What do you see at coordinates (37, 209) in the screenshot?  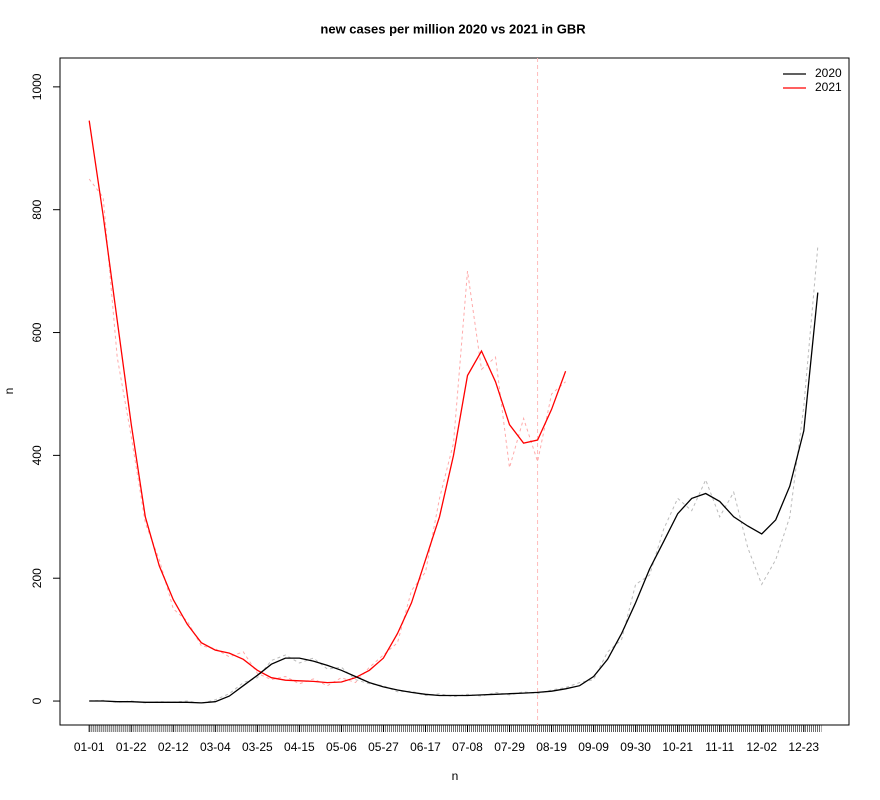 I see `y-tick-label: 800` at bounding box center [37, 209].